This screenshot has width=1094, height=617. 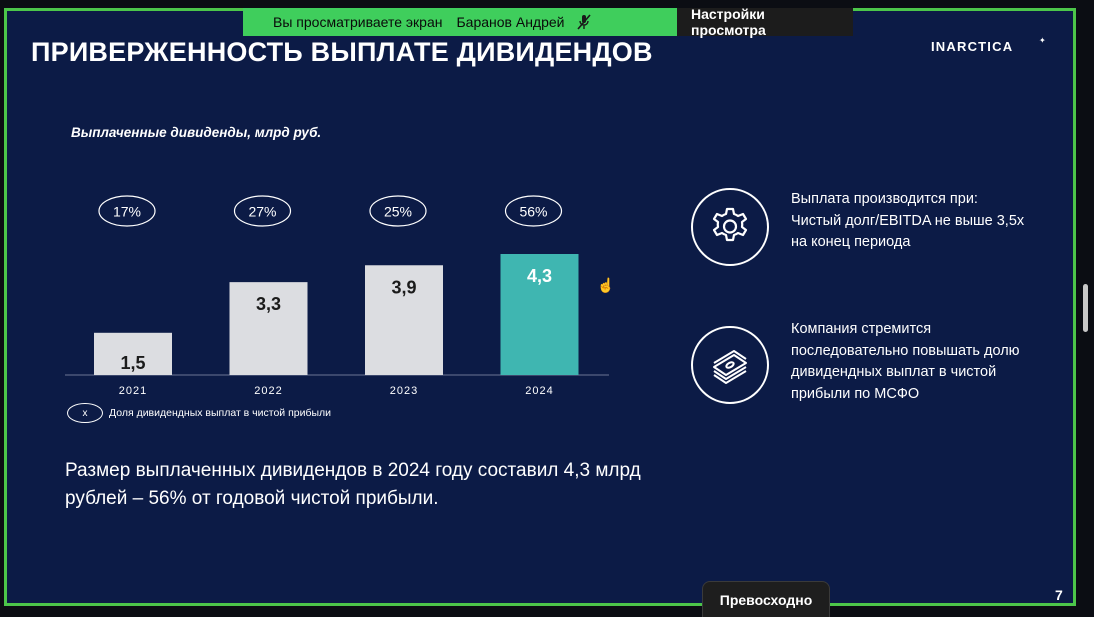 I want to click on category-label: 2023, so click(x=404, y=391).